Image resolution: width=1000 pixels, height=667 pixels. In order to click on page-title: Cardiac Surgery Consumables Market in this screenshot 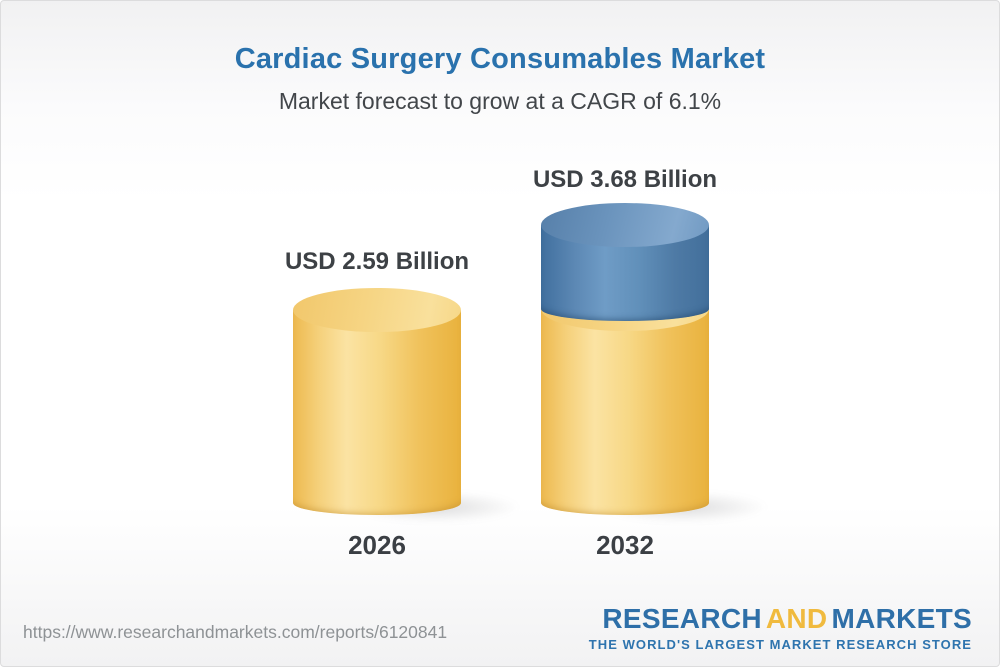, I will do `click(500, 59)`.